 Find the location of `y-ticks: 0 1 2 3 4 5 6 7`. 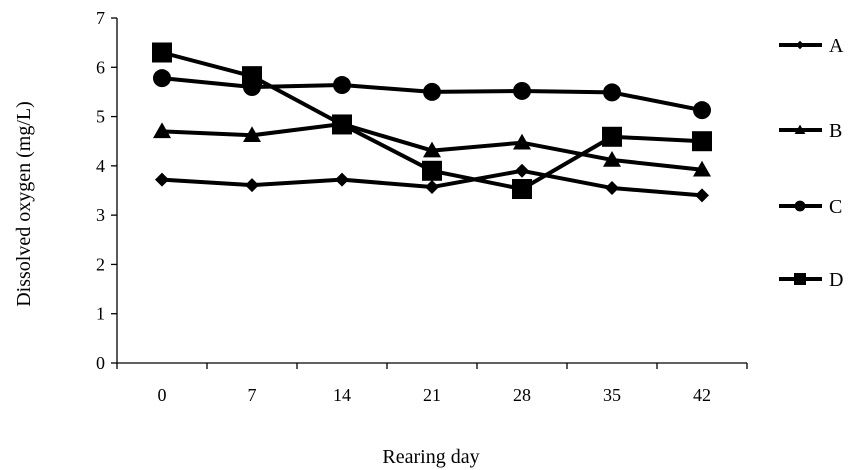

y-ticks: 0 1 2 3 4 5 6 7 is located at coordinates (106, 190).